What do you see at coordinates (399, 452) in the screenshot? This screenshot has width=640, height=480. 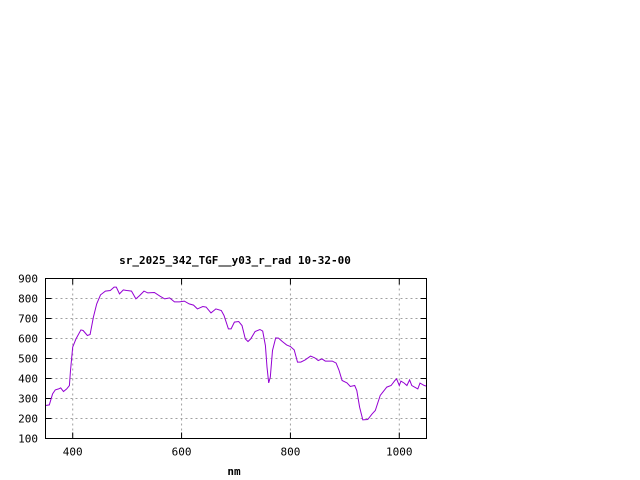 I see `x-tick-label: 1000` at bounding box center [399, 452].